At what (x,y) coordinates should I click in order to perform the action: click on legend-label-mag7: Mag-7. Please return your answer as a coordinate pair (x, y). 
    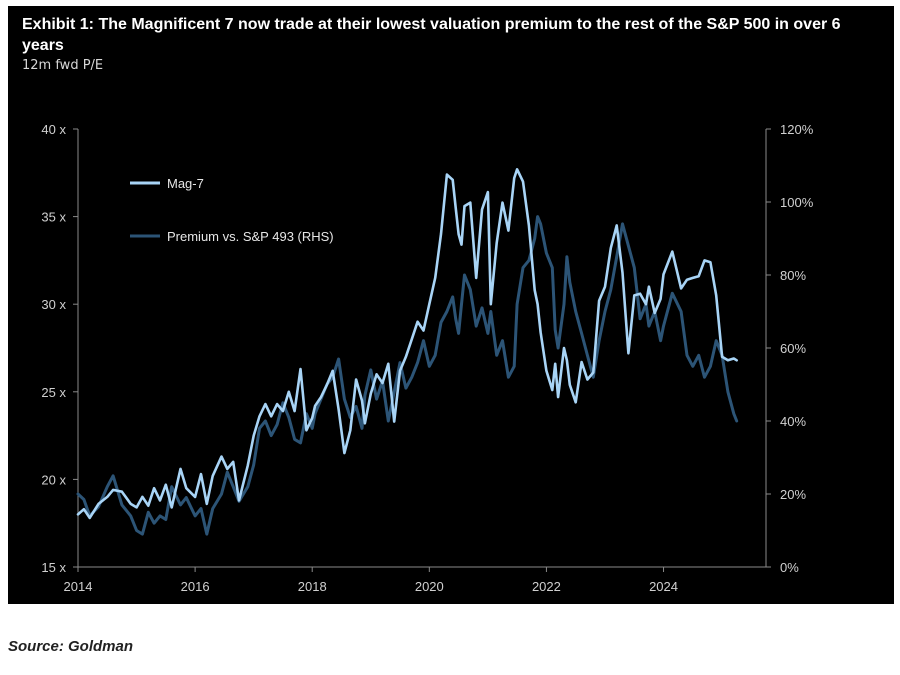
    Looking at the image, I should click on (185, 183).